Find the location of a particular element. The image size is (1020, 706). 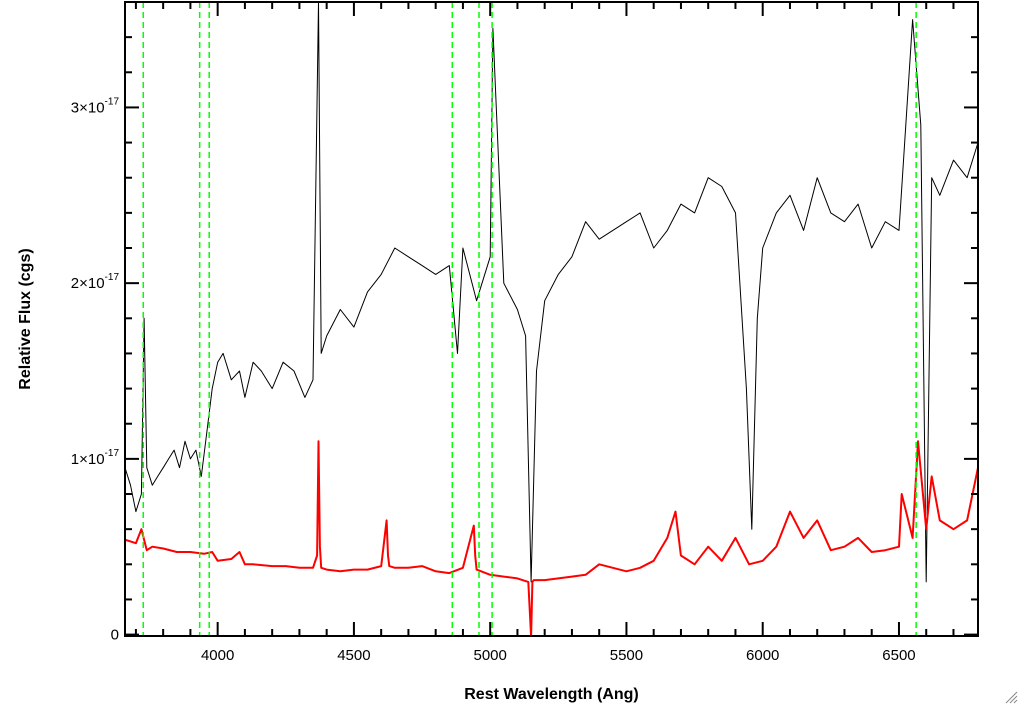

y-tick-label: 3×10⁻¹⁷ is located at coordinates (95, 106).